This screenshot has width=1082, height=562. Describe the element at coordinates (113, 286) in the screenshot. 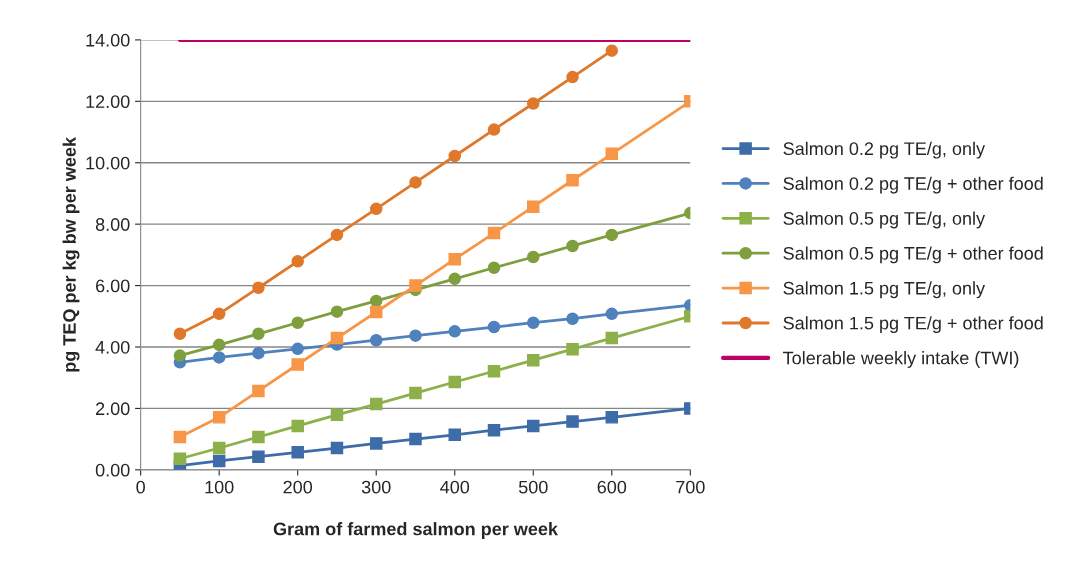

I see `y-tick-label: 6.00` at that location.